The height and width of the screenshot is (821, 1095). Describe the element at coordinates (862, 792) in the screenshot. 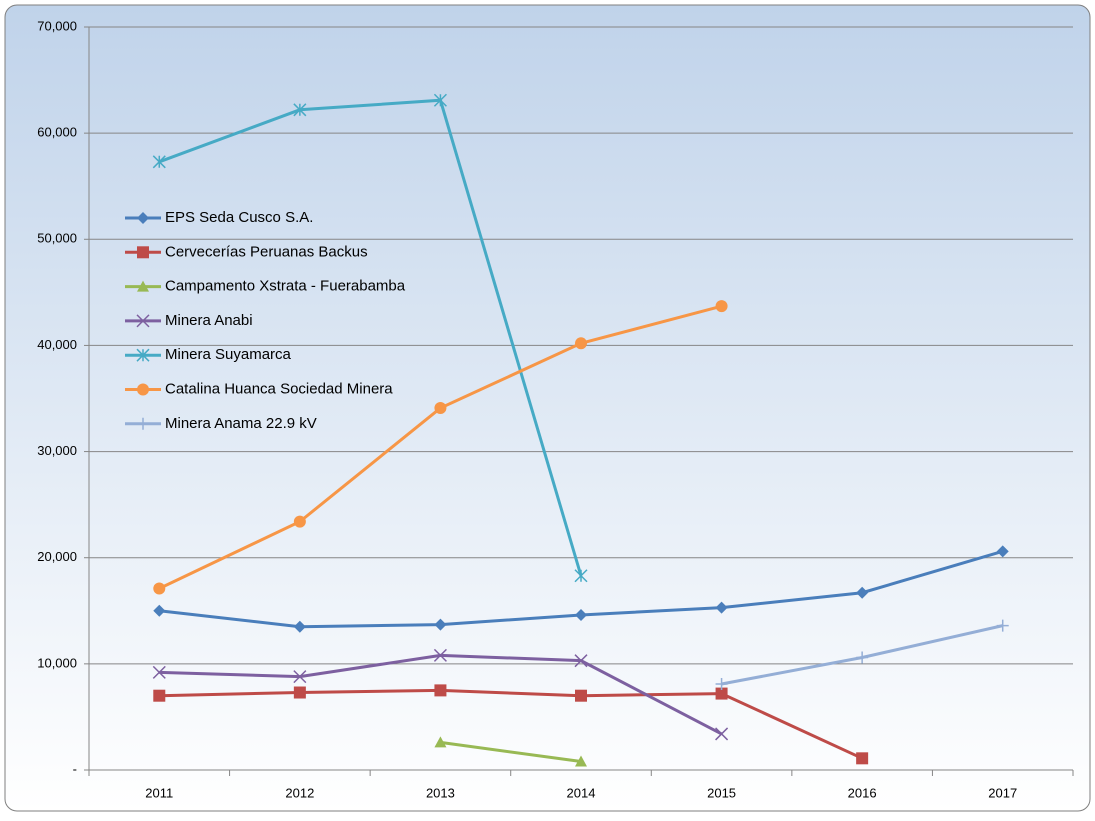

I see `x-tick-label: 2016` at that location.